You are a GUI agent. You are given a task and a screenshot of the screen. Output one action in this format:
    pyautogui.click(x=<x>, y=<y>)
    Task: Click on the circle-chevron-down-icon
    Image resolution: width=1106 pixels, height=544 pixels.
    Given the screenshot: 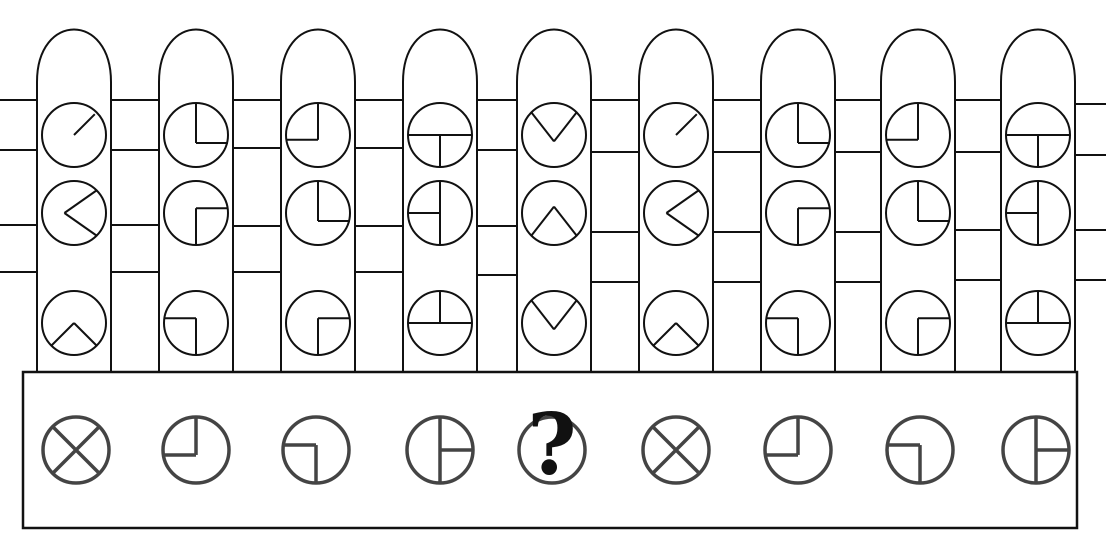 What is the action you would take?
    pyautogui.click(x=554, y=213)
    